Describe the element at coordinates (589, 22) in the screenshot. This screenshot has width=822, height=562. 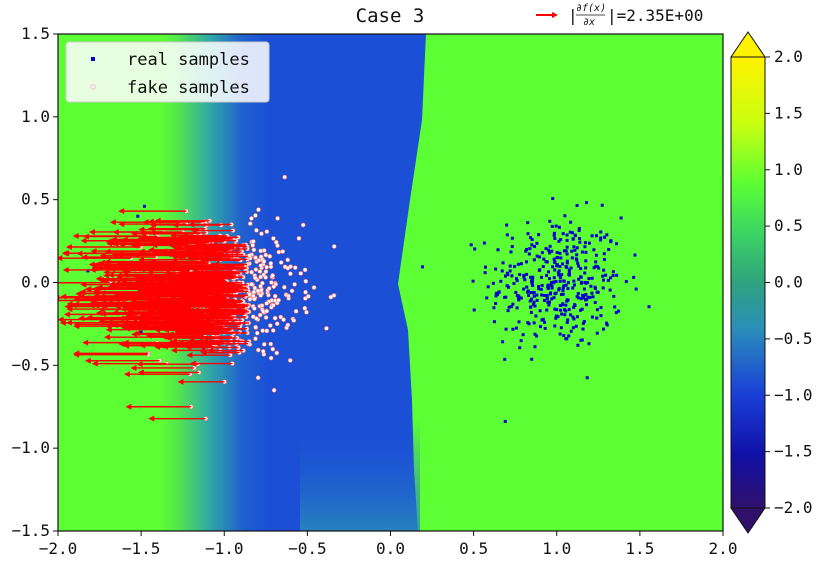
I see `quiver-key-denominator: ∂x` at that location.